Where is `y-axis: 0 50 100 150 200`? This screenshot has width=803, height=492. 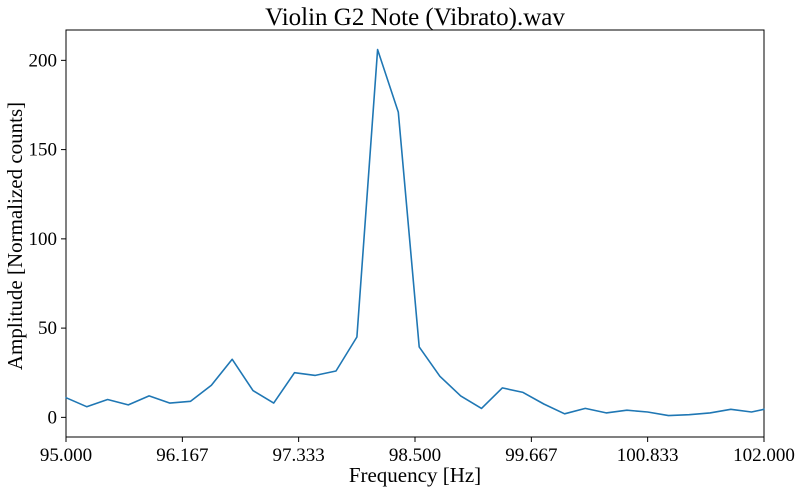
y-axis: 0 50 100 150 200 is located at coordinates (47, 239).